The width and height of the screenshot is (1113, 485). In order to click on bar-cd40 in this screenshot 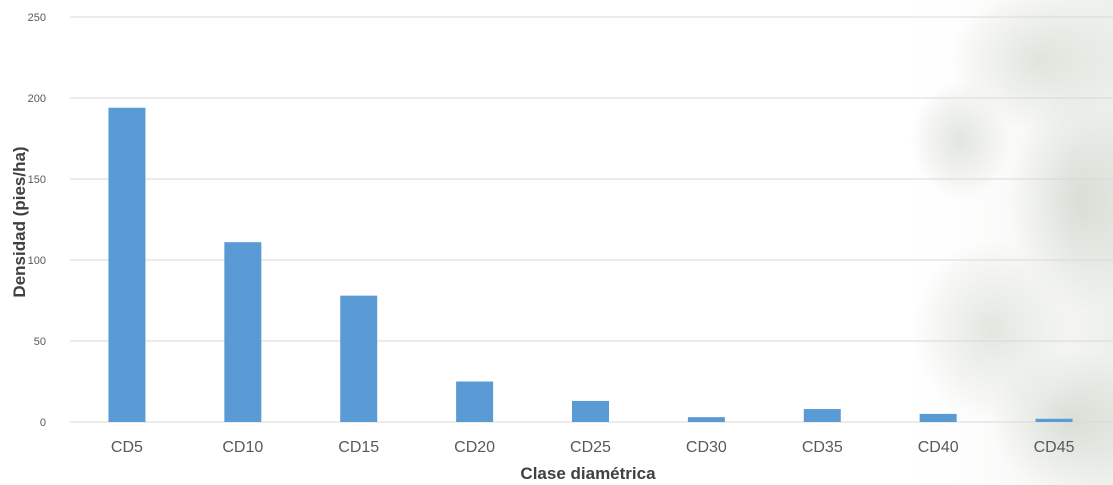, I will do `click(938, 417)`.